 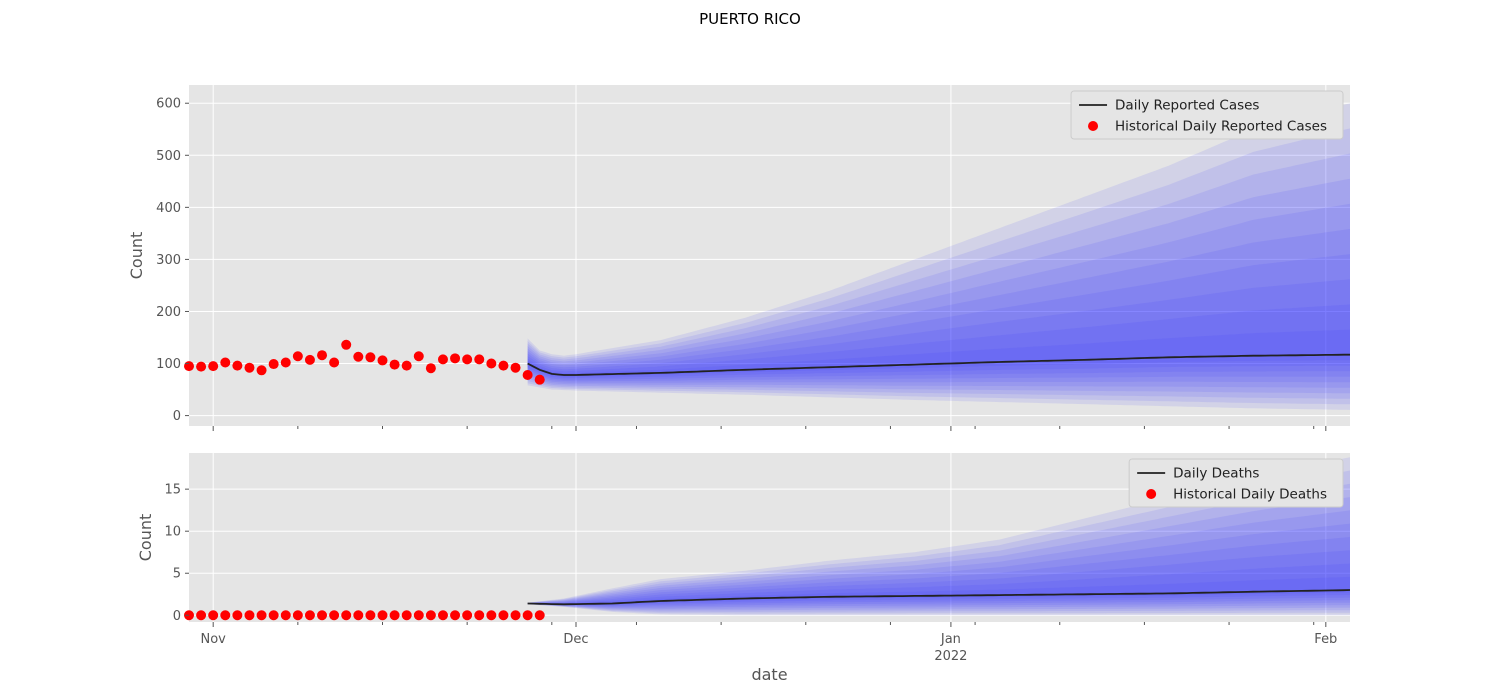 I want to click on legend-box, so click(x=1236, y=483).